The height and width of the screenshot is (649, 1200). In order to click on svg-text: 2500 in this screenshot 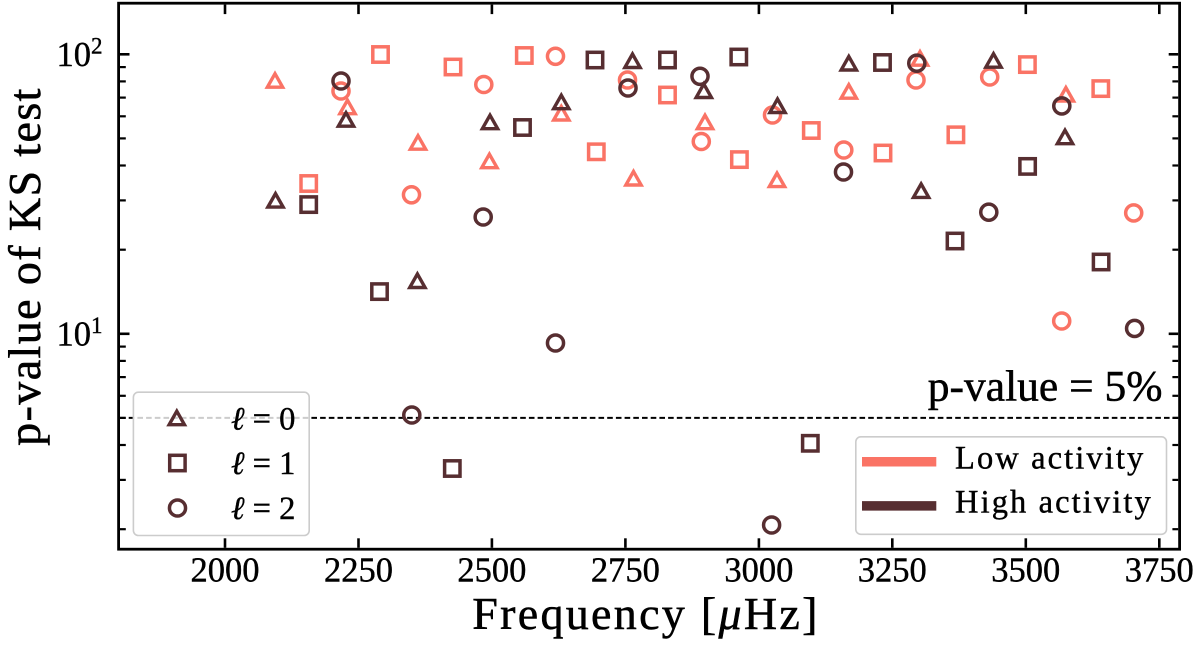, I will do `click(491, 571)`.